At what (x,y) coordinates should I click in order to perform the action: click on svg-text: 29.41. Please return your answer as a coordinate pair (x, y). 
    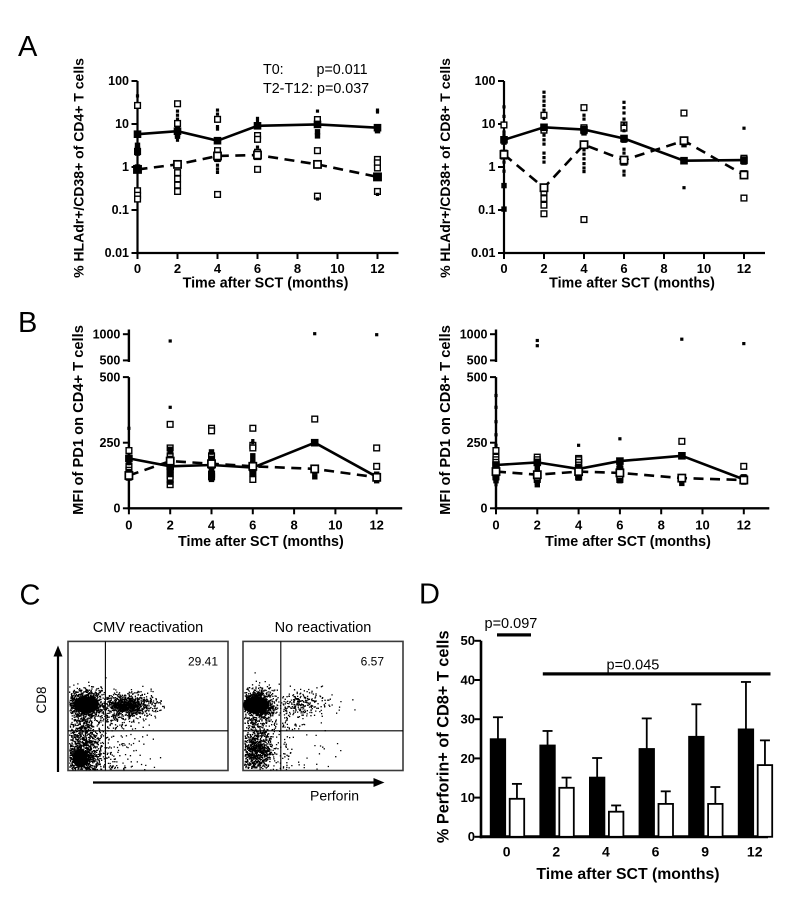
    Looking at the image, I should click on (203, 662).